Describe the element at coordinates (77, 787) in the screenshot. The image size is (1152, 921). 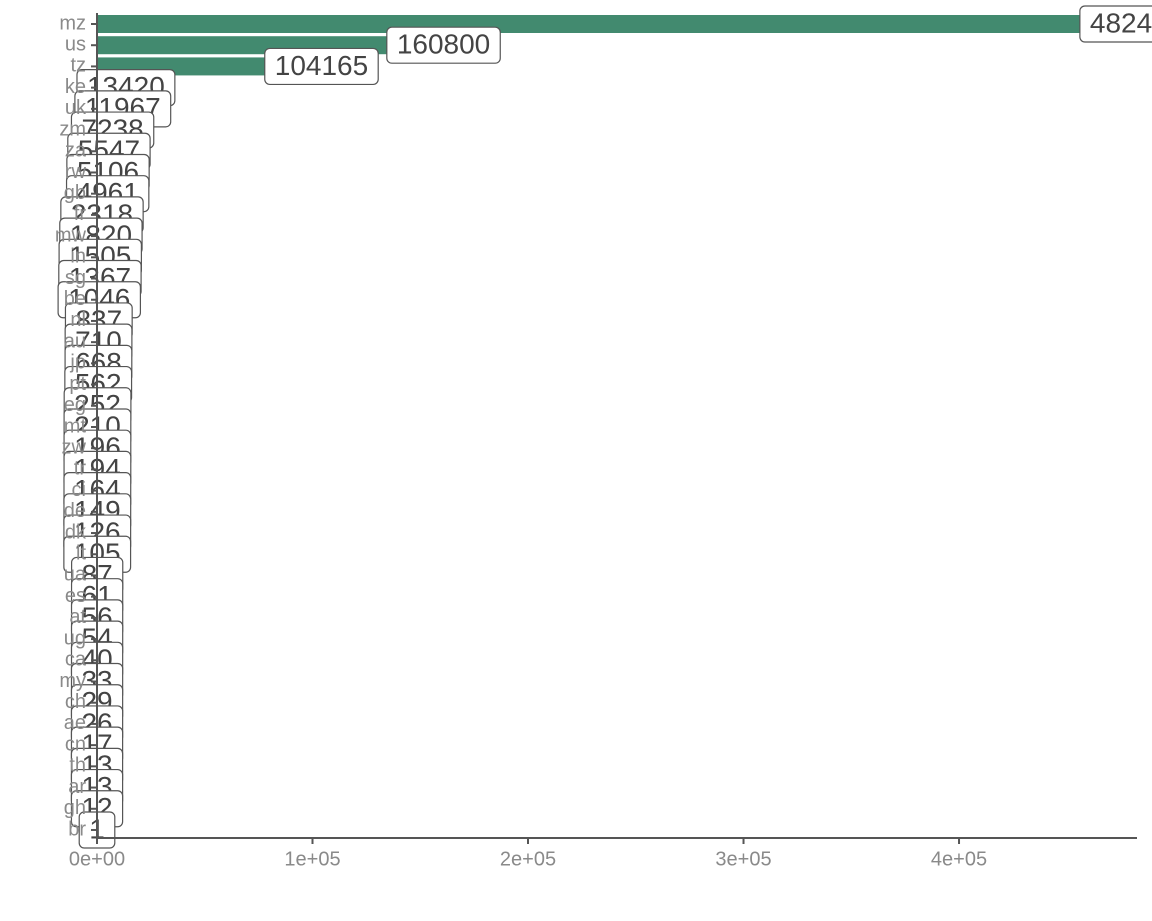
I see `y-tick-label: ar` at that location.